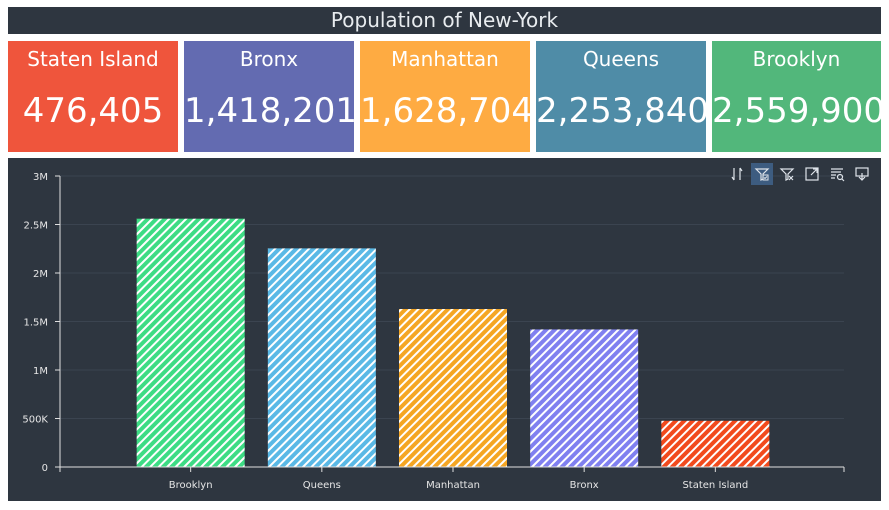 This screenshot has height=510, width=889. I want to click on kpi-card-label: Queens, so click(621, 59).